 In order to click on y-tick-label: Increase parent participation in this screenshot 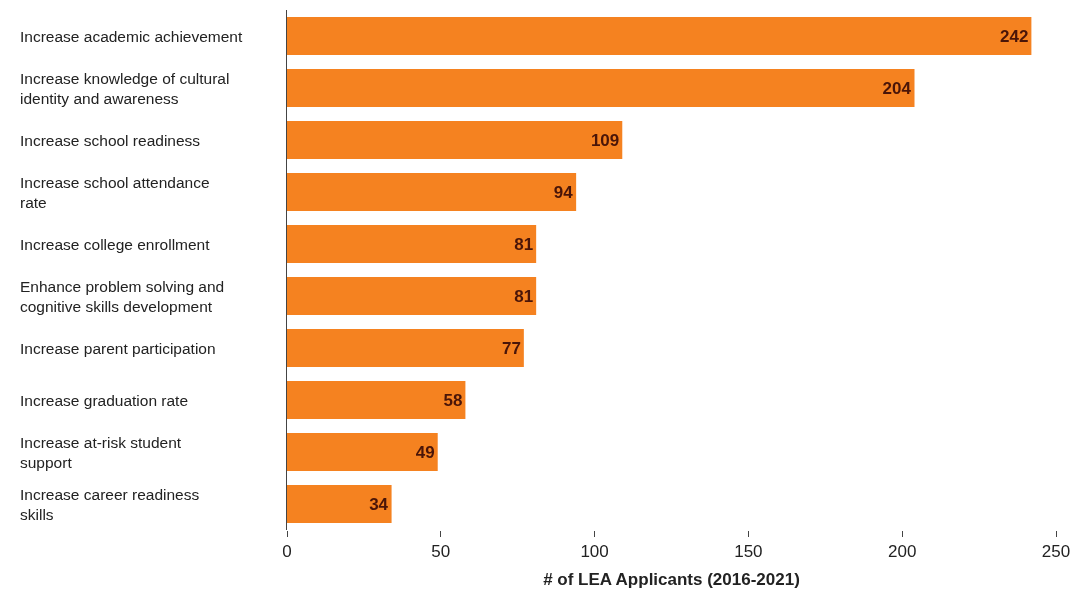, I will do `click(118, 348)`.